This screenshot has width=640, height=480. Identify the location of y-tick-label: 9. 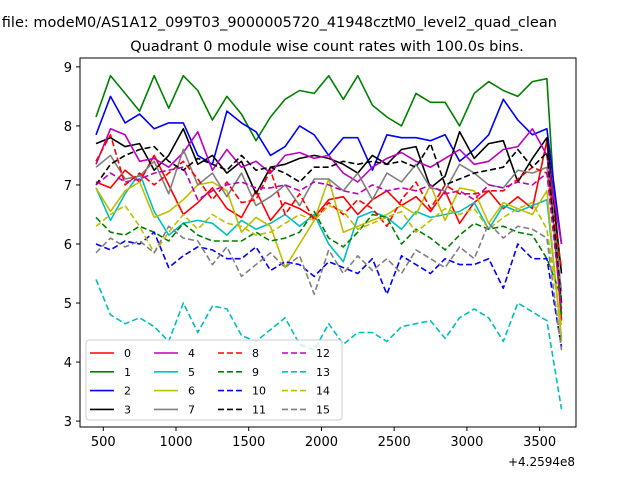
(68, 68).